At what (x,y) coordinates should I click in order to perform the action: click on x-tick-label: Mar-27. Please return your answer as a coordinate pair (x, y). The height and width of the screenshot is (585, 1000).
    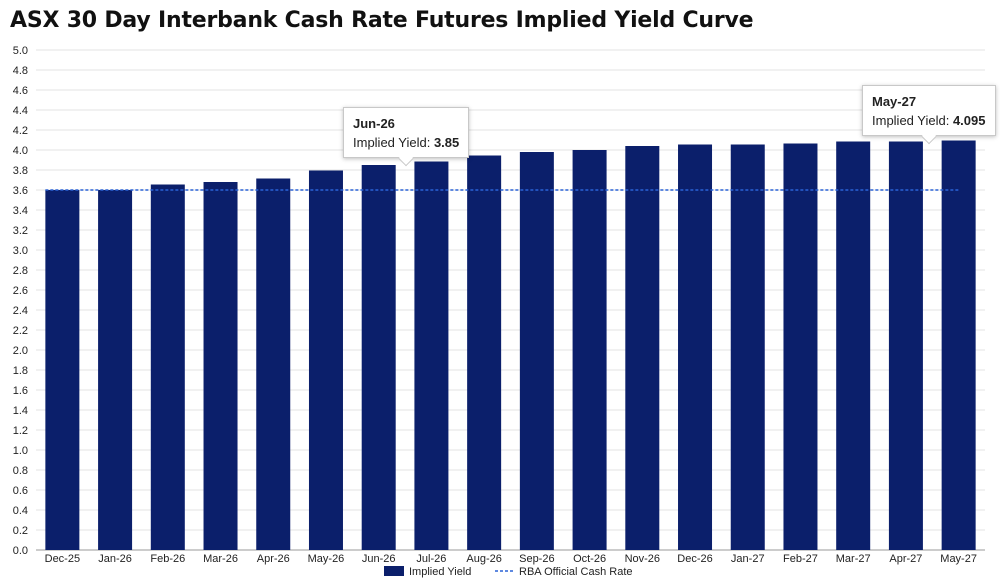
    Looking at the image, I should click on (853, 559).